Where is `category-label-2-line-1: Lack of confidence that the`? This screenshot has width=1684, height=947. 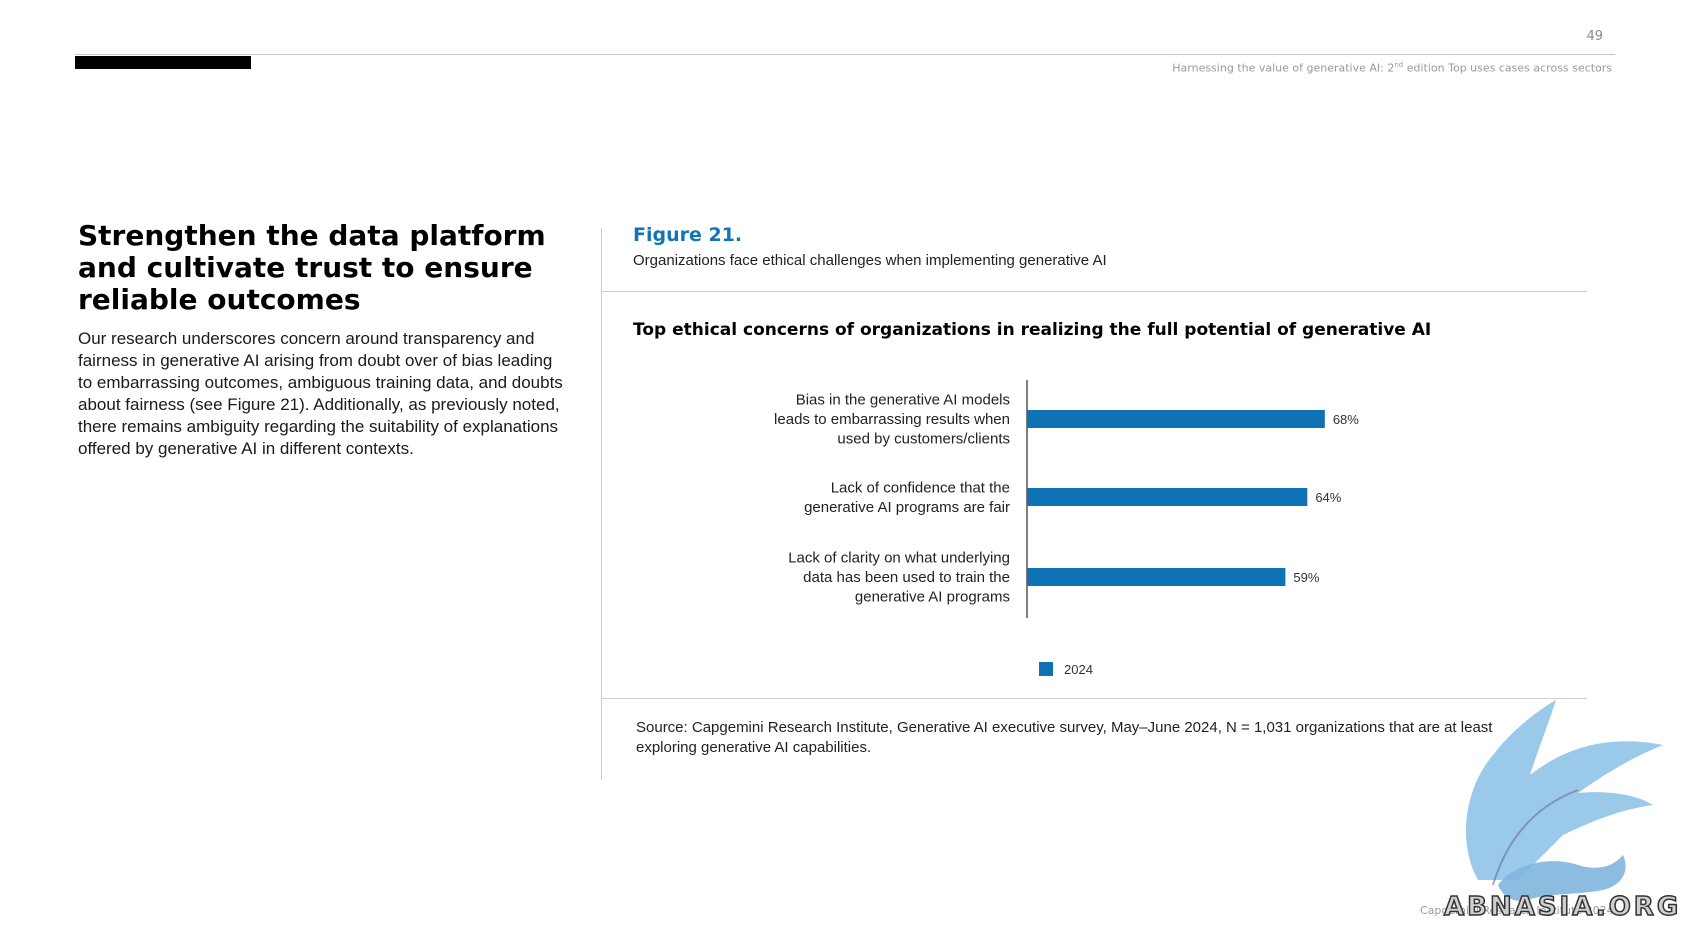 category-label-2-line-1: Lack of confidence that the is located at coordinates (920, 487).